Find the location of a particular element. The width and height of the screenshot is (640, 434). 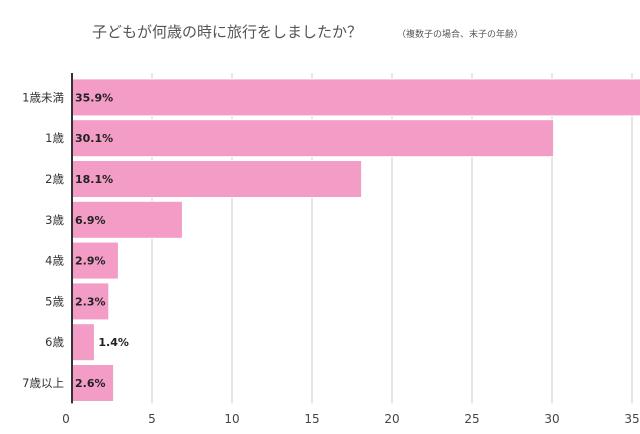

x-tick-label: 30 is located at coordinates (551, 419).